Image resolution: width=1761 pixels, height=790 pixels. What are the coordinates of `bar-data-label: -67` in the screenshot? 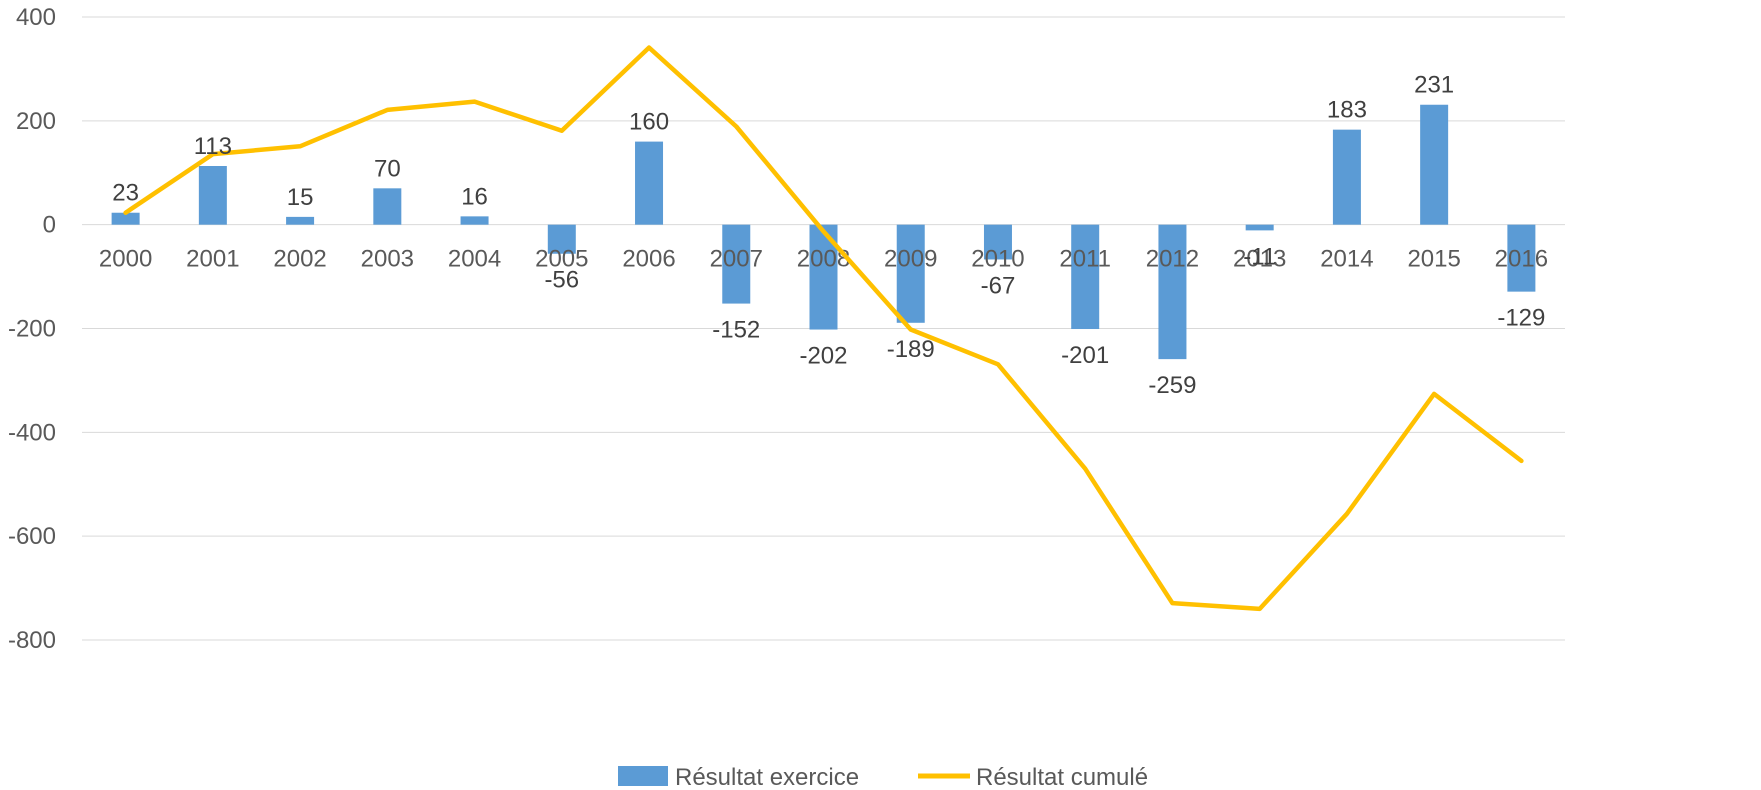 It's located at (998, 285).